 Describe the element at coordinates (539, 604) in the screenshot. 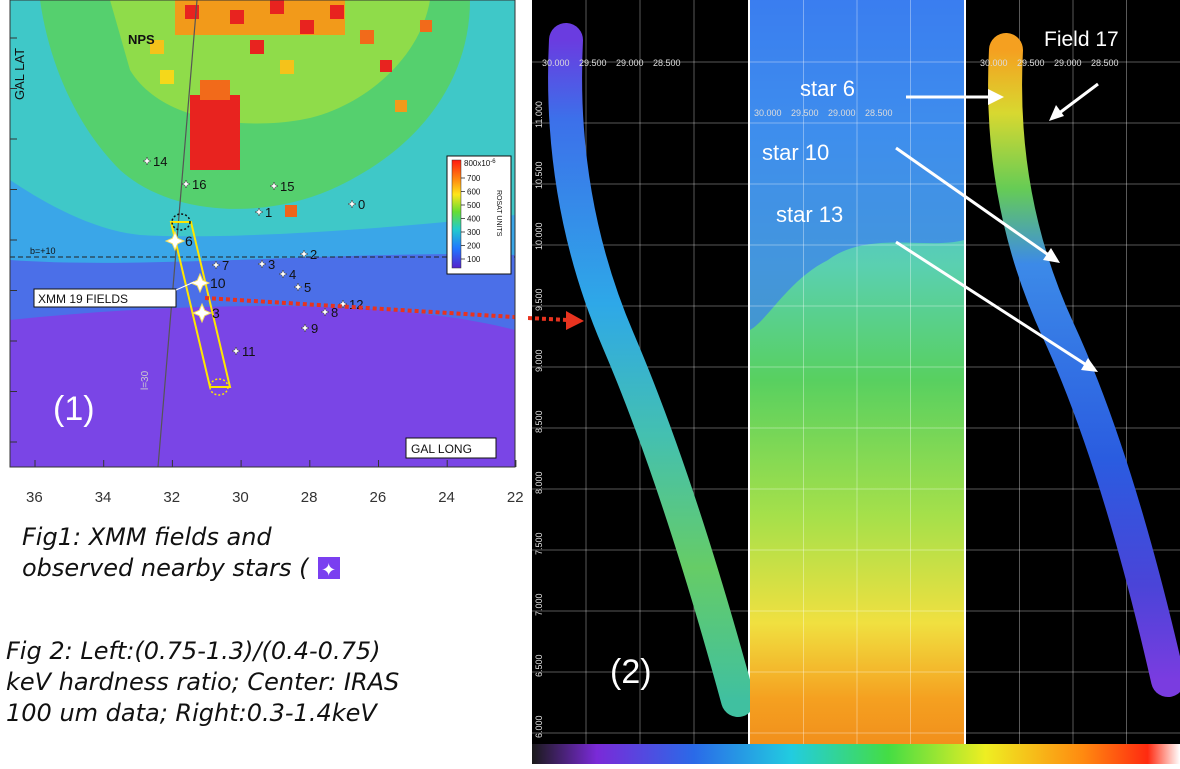

I see `dec-tick-label: 7.000` at that location.